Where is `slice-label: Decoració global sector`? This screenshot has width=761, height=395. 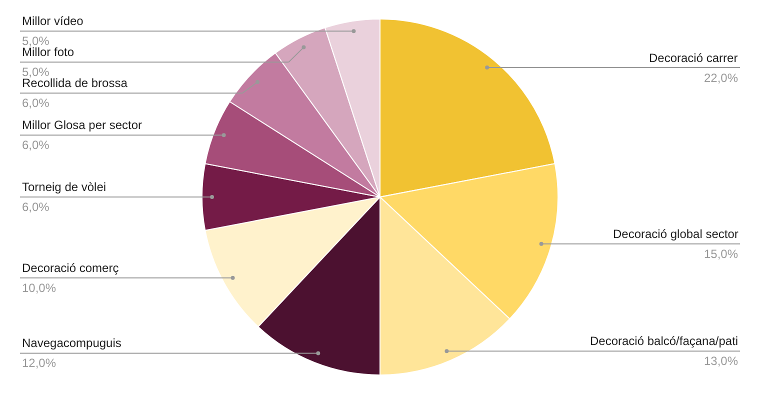 slice-label: Decoració global sector is located at coordinates (675, 234).